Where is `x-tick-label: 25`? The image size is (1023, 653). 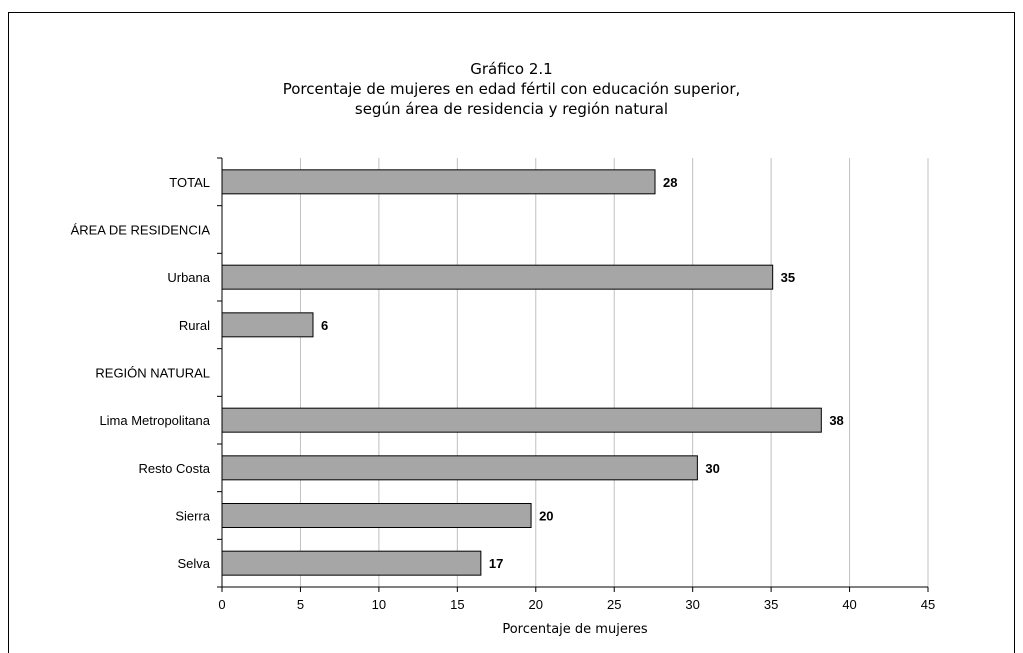 x-tick-label: 25 is located at coordinates (614, 604).